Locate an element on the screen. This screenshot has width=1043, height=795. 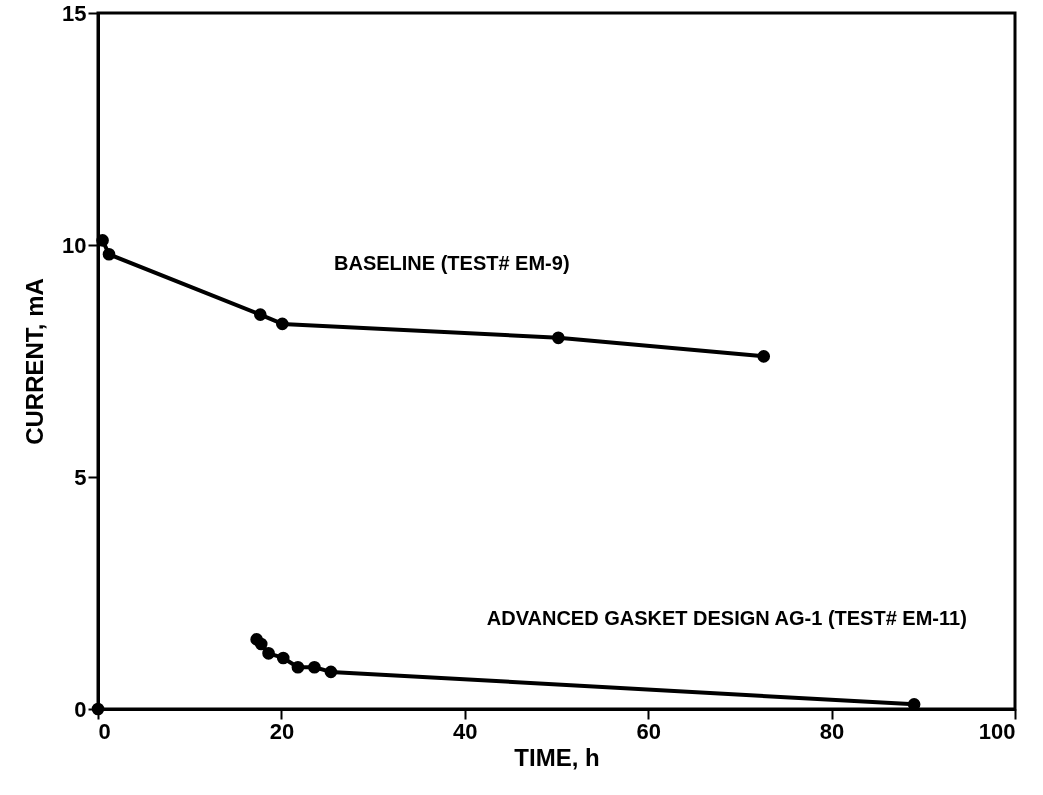
y-axis-title: CURRENT, mA is located at coordinates (35, 361).